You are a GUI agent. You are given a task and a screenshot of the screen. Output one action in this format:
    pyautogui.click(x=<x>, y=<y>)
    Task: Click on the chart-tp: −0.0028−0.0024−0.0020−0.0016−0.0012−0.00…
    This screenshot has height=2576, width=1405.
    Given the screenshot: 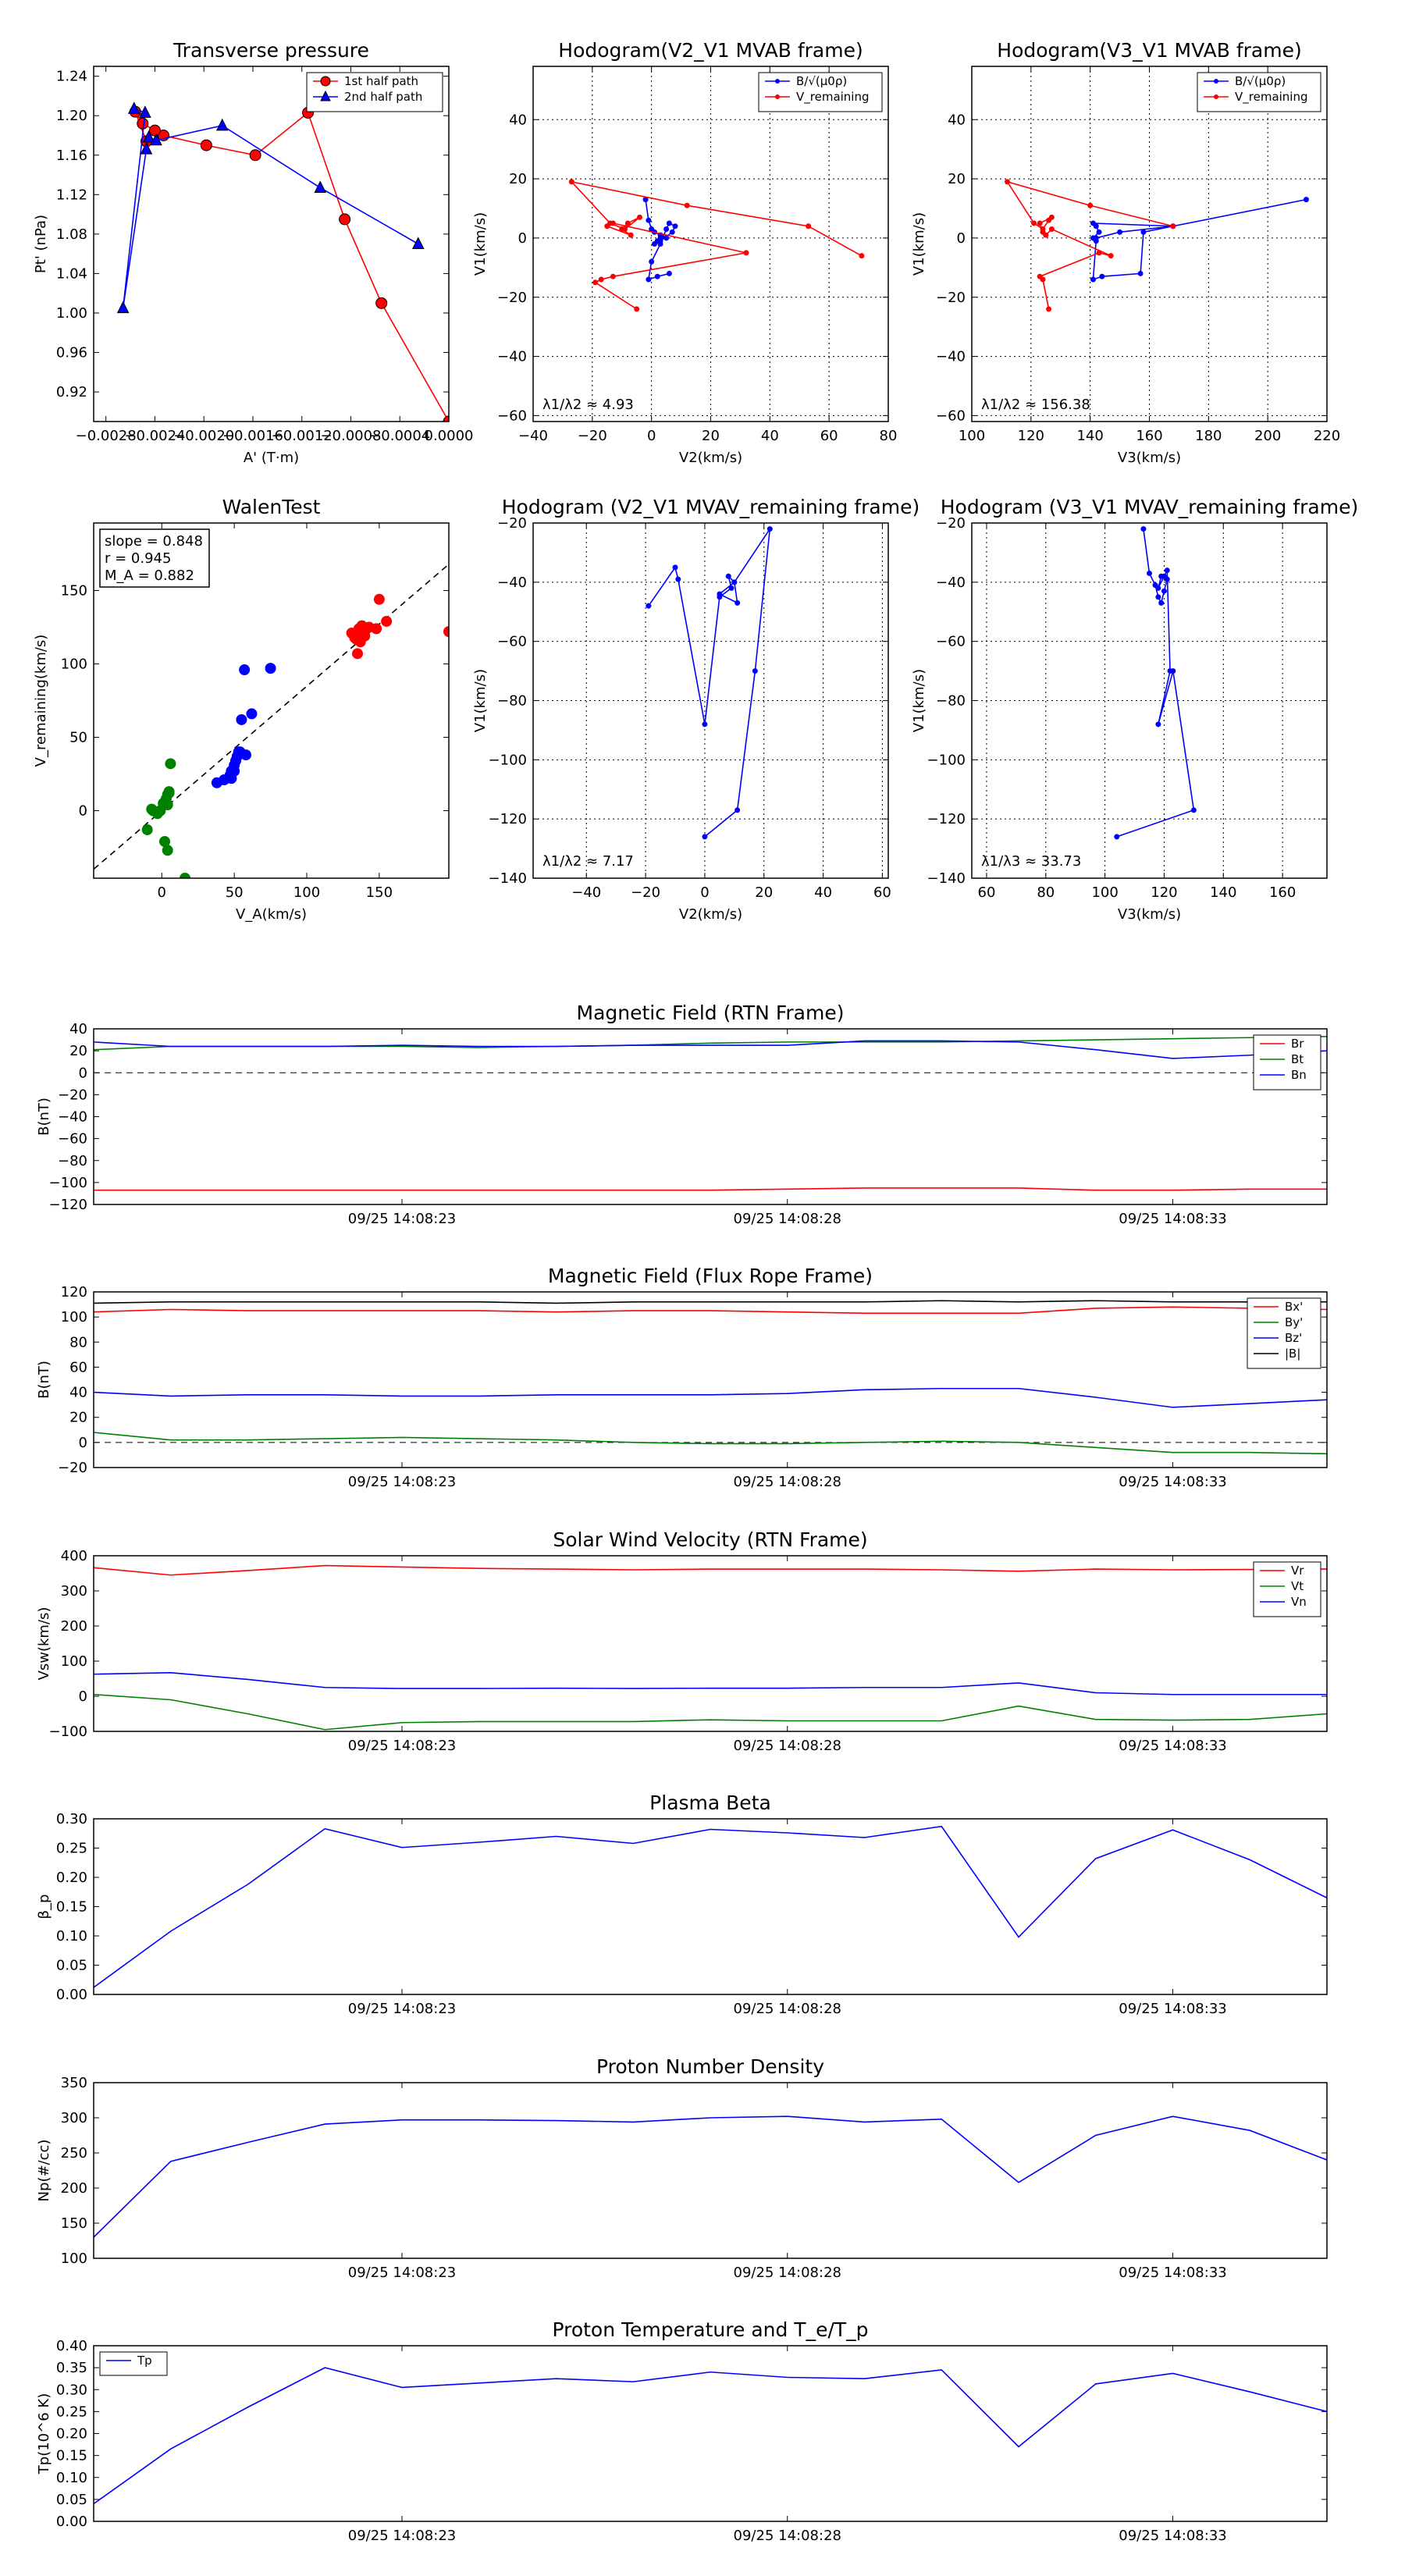 What is the action you would take?
    pyautogui.click(x=253, y=252)
    